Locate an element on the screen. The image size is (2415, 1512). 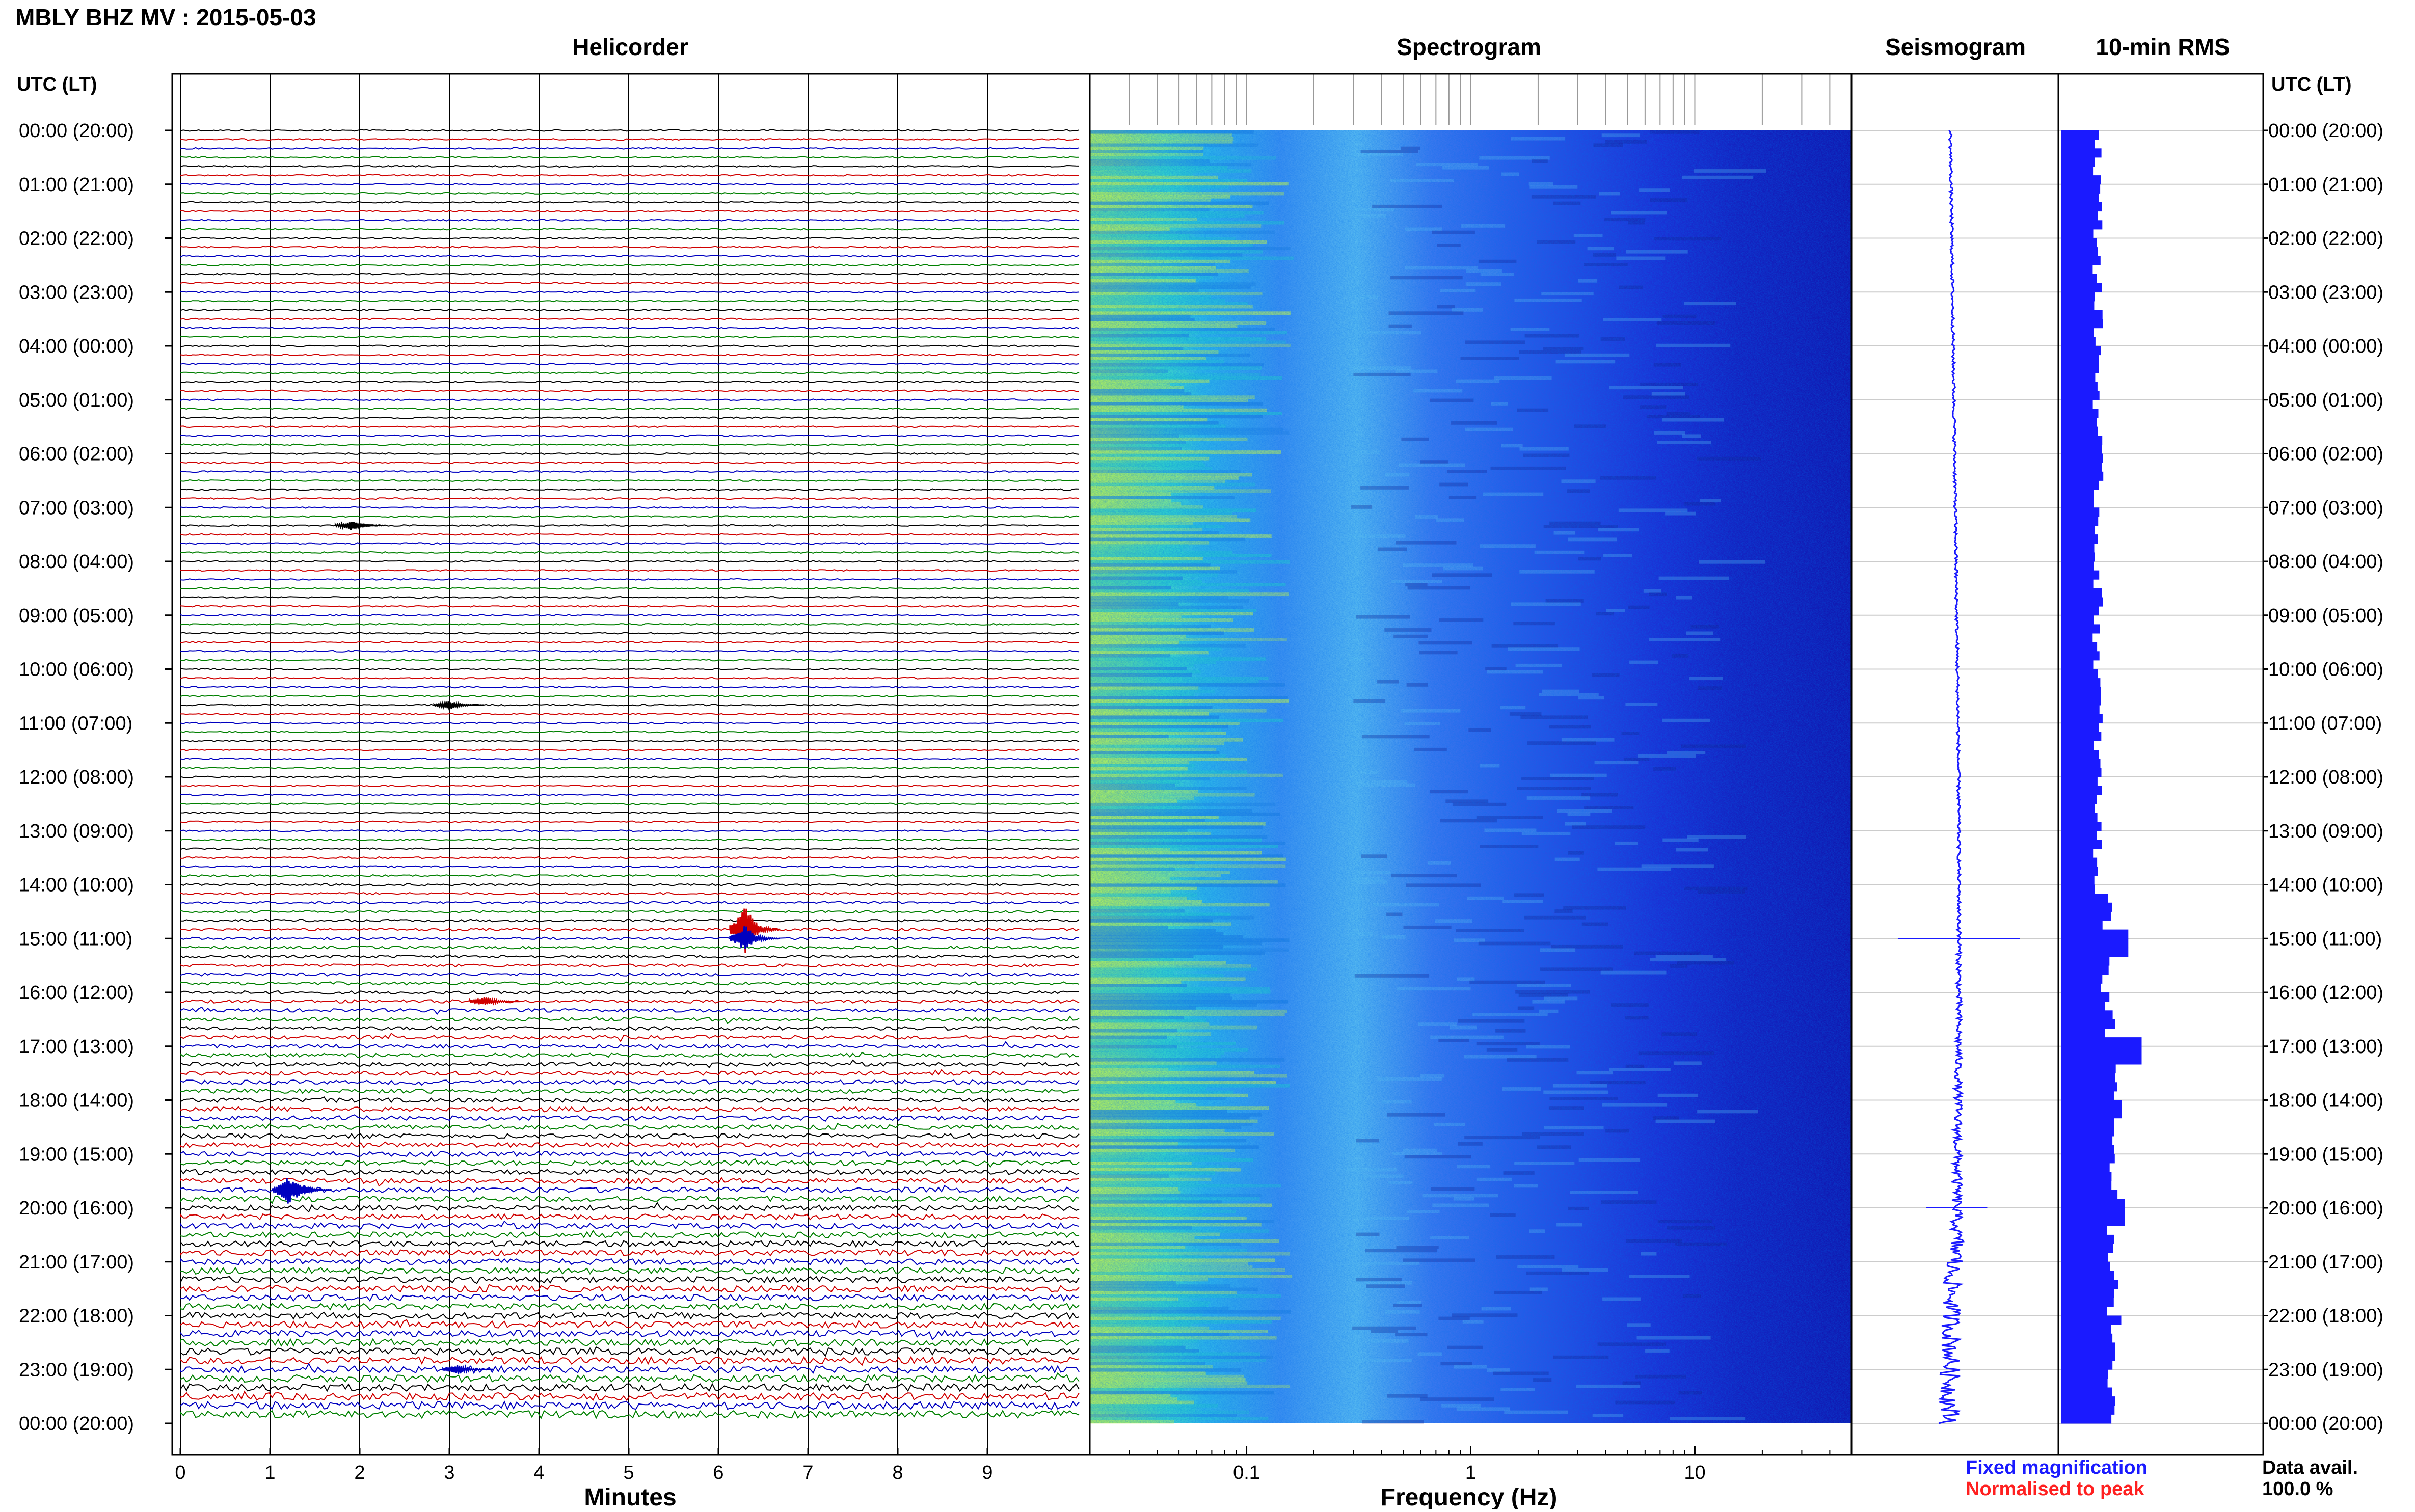
minutes-tick-label: 4 is located at coordinates (538, 1472).